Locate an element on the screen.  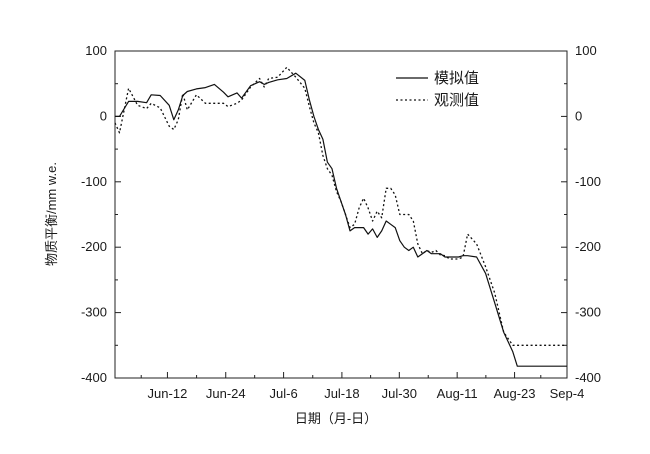
legend-label-observed: 观测值 is located at coordinates (456, 100).